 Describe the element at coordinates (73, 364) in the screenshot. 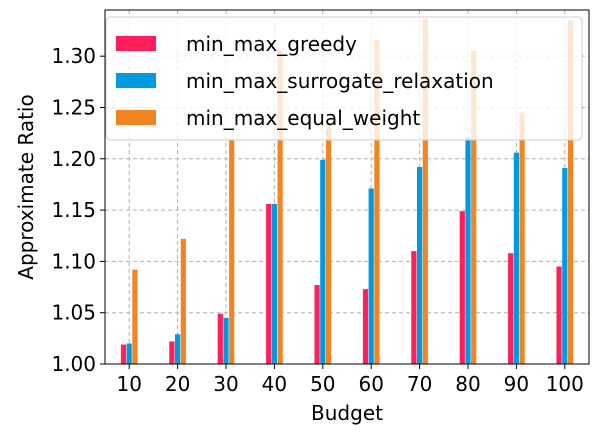

I see `y-tick-label: 1.00` at that location.